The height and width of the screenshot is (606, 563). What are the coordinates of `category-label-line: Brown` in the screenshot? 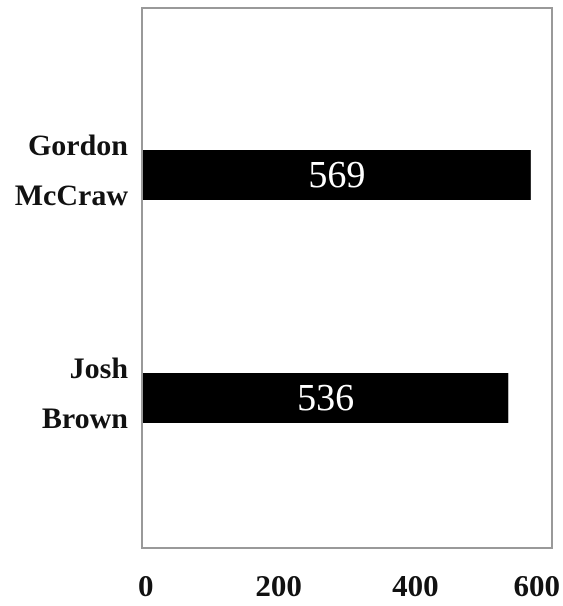 It's located at (85, 418).